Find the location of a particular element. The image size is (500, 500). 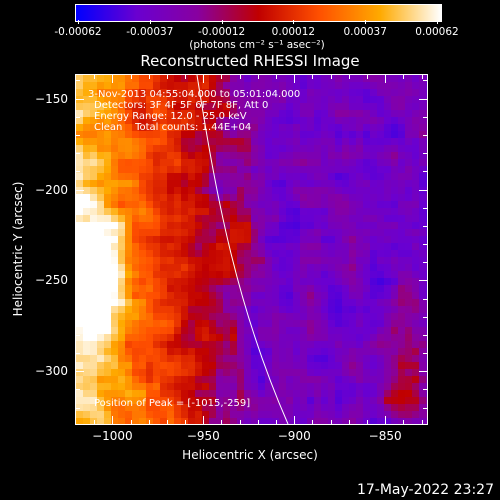

x-minor-tick is located at coordinates (240, 422).